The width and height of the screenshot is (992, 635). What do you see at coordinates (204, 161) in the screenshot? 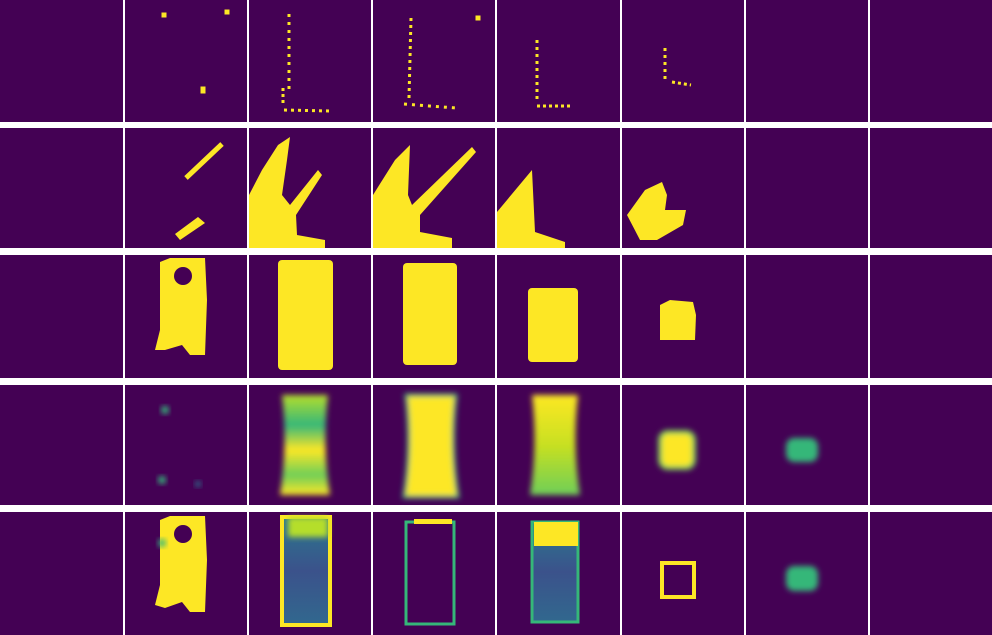
I see `stroke-shape` at bounding box center [204, 161].